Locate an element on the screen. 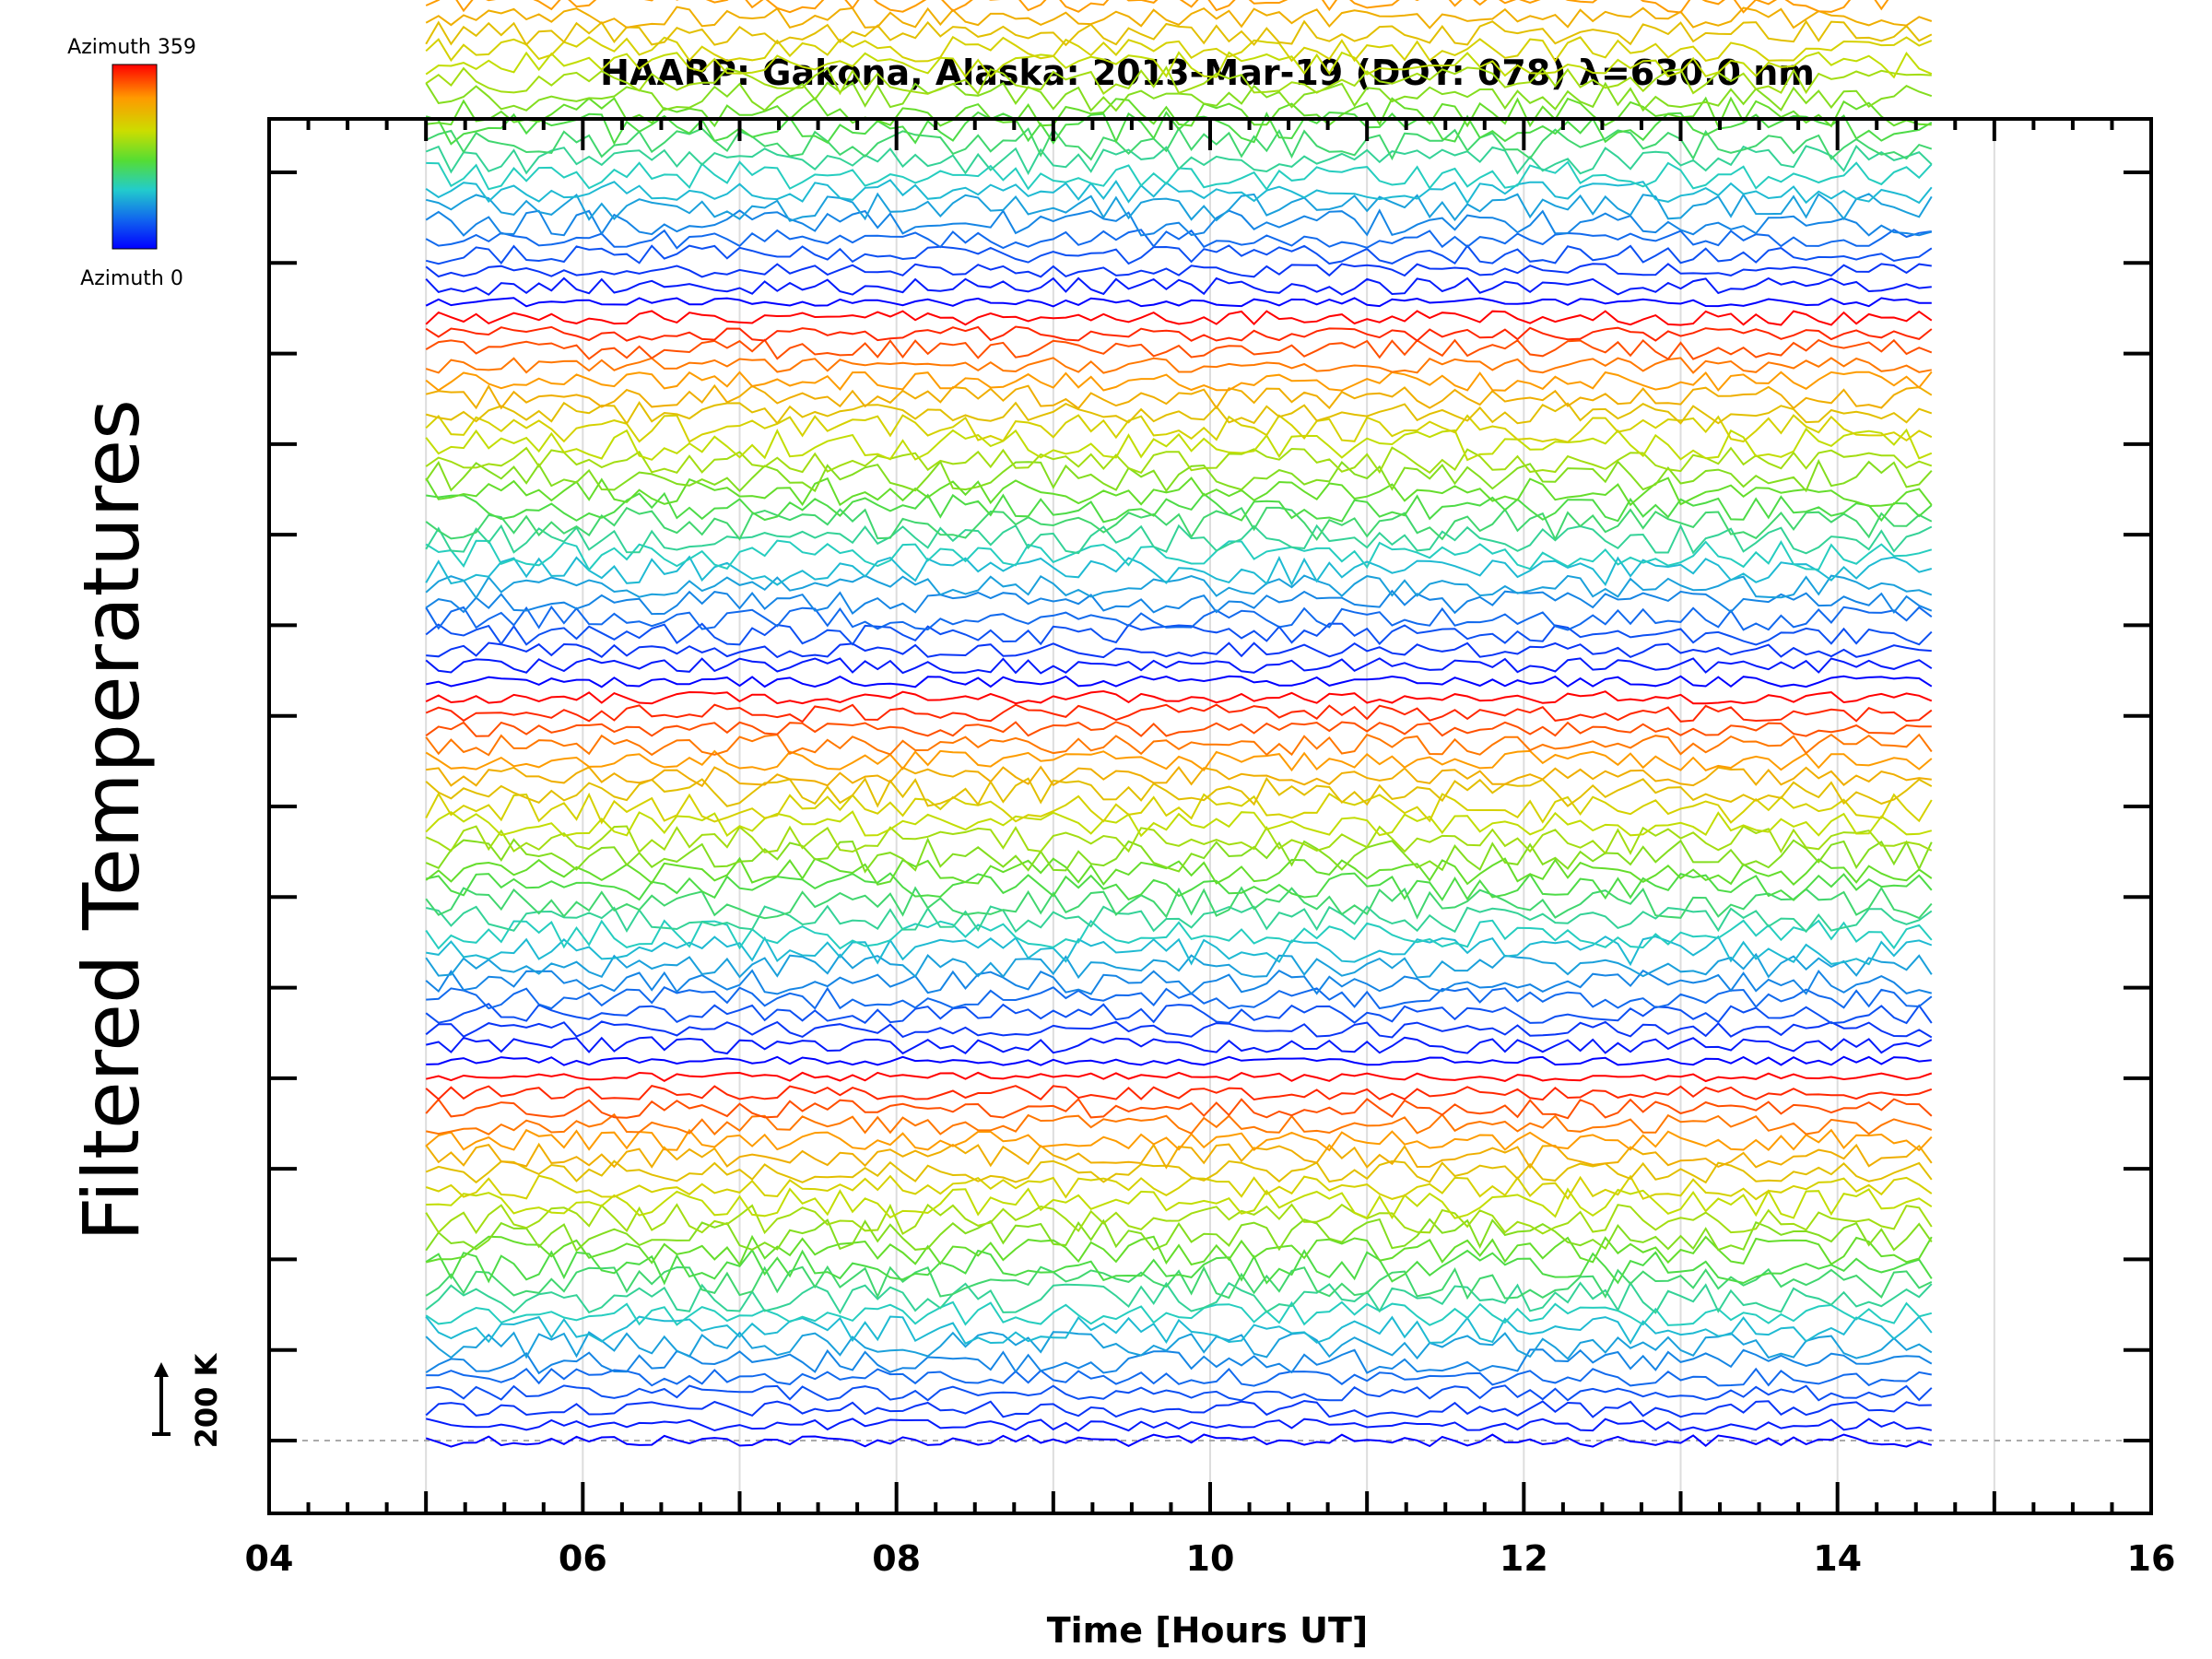  x-tick-label: 08 is located at coordinates (896, 1558).